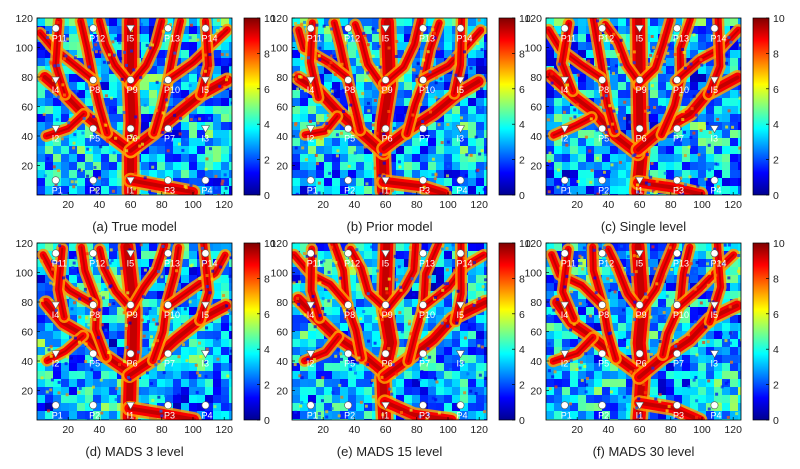 The image size is (800, 469). Describe the element at coordinates (525, 19) in the screenshot. I see `colorbar-tick-label: 10` at that location.